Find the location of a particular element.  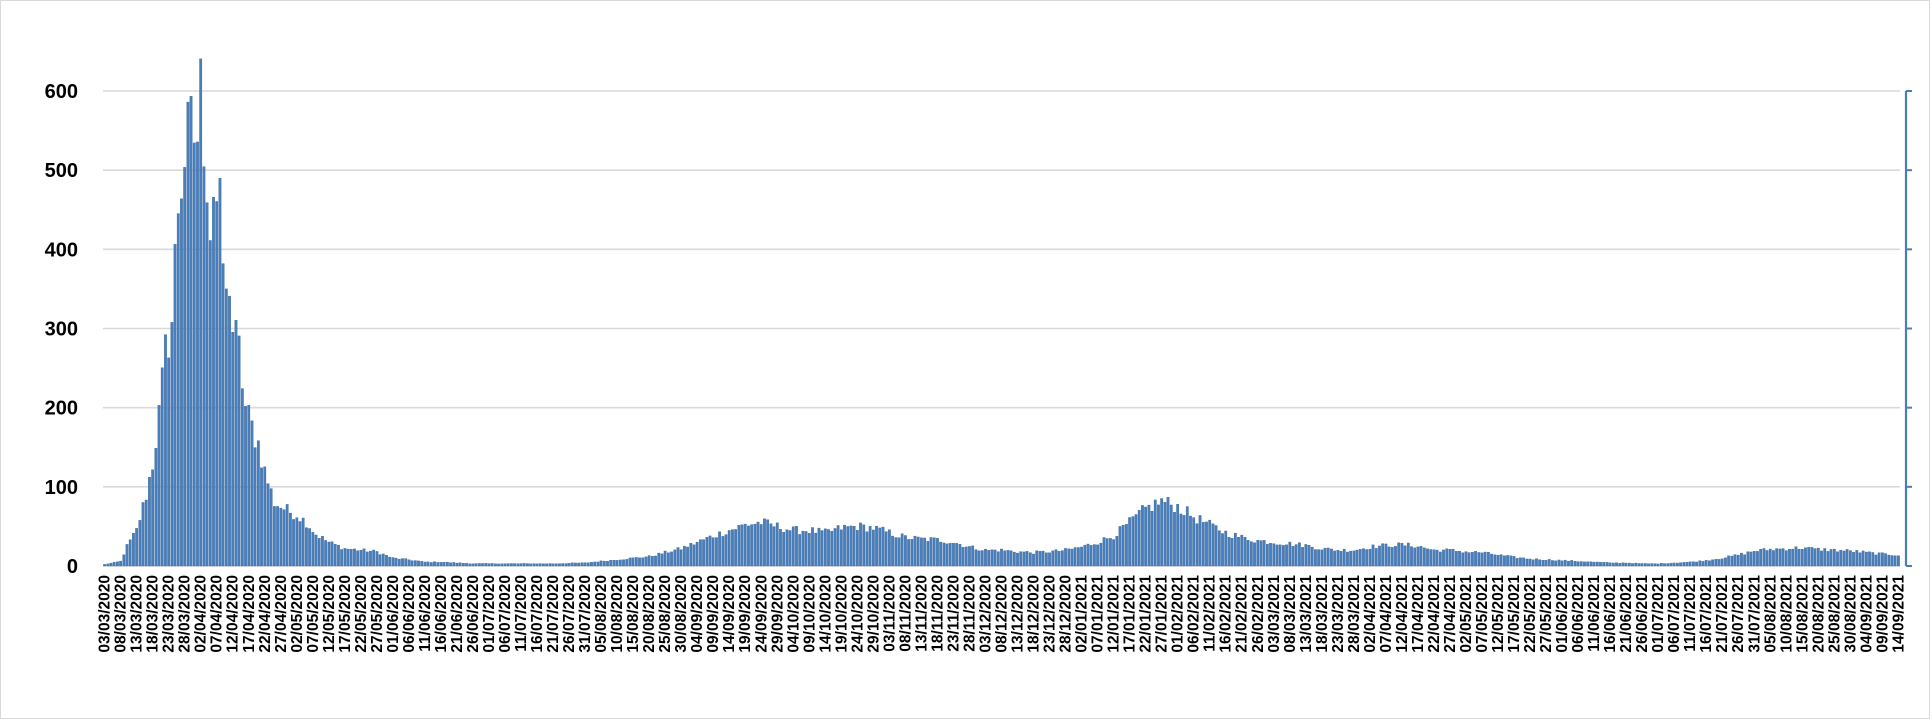

x-tick-label: 16/06/2020 is located at coordinates (441, 614).